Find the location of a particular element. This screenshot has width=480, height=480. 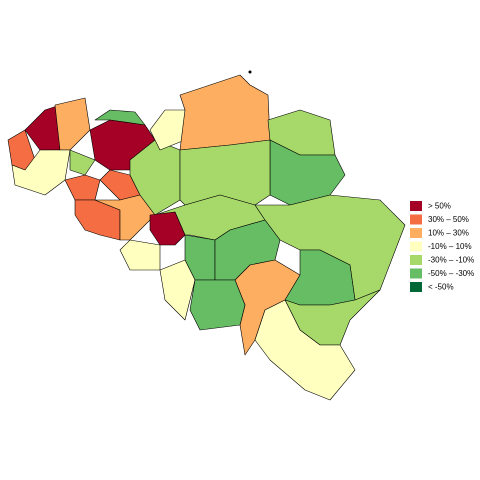

legend-label: > 50% is located at coordinates (439, 206).